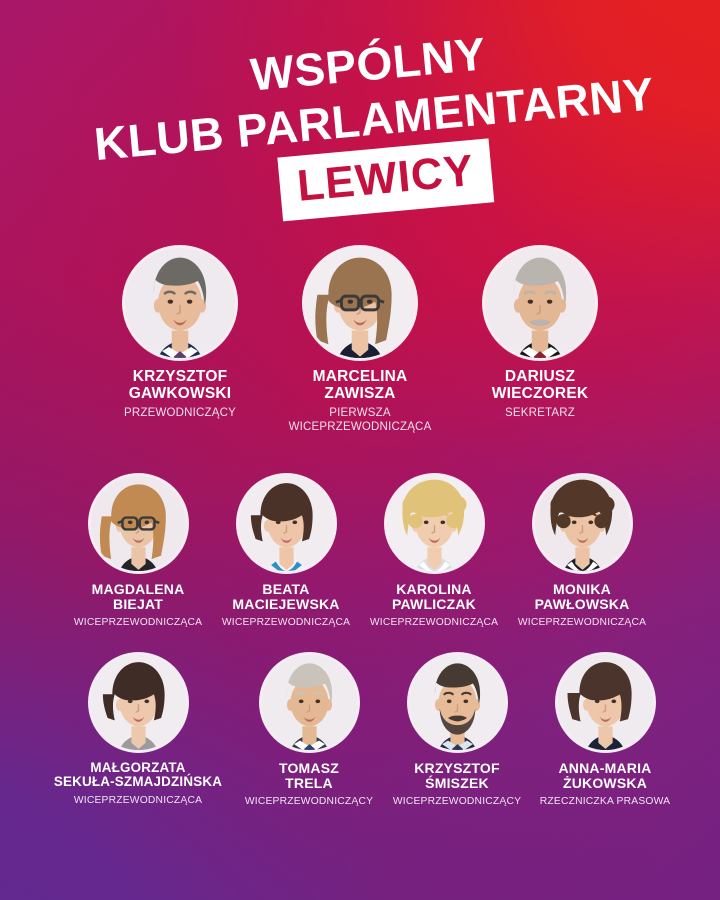 Image resolution: width=720 pixels, height=900 pixels. I want to click on person-card: ANNA-MARIA ŻUKOWSKA RZECZNICZKA PRASOWA, so click(605, 732).